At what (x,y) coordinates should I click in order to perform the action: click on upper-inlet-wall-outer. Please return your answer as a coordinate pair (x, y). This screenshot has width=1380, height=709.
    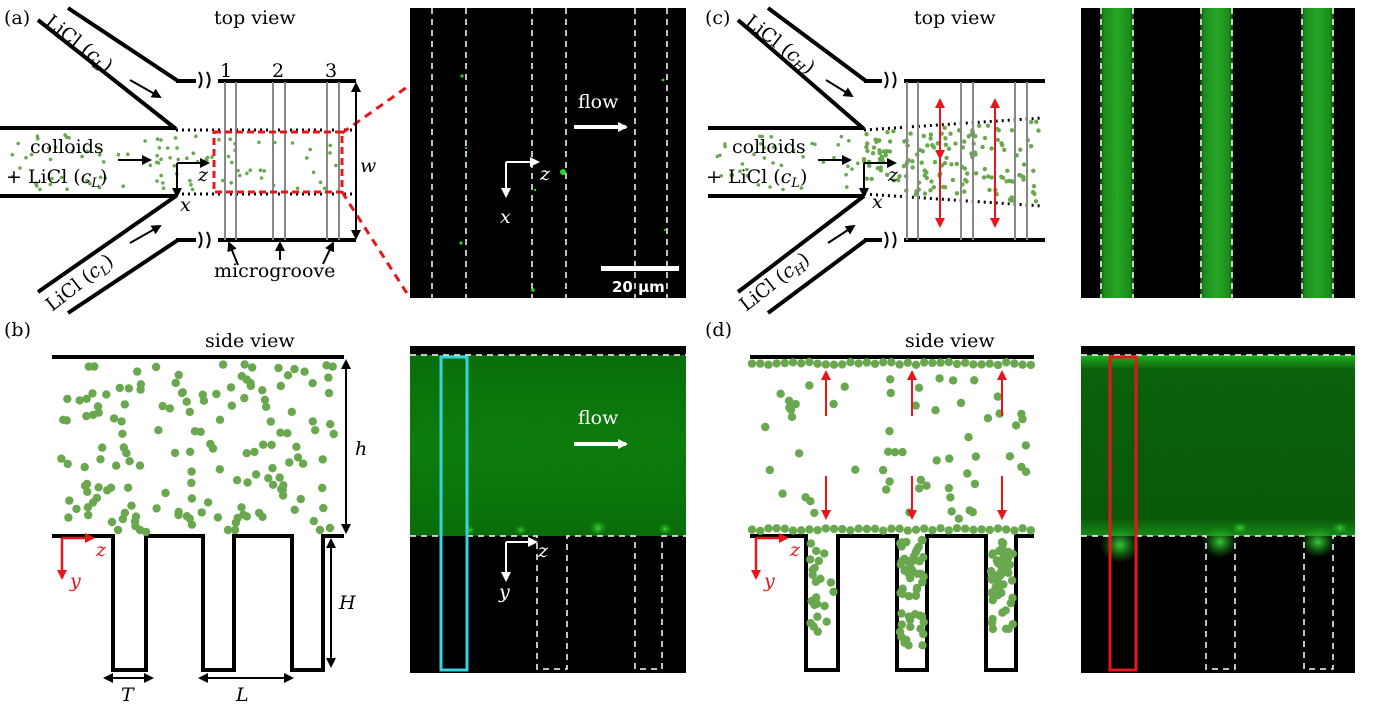
    Looking at the image, I should click on (107, 74).